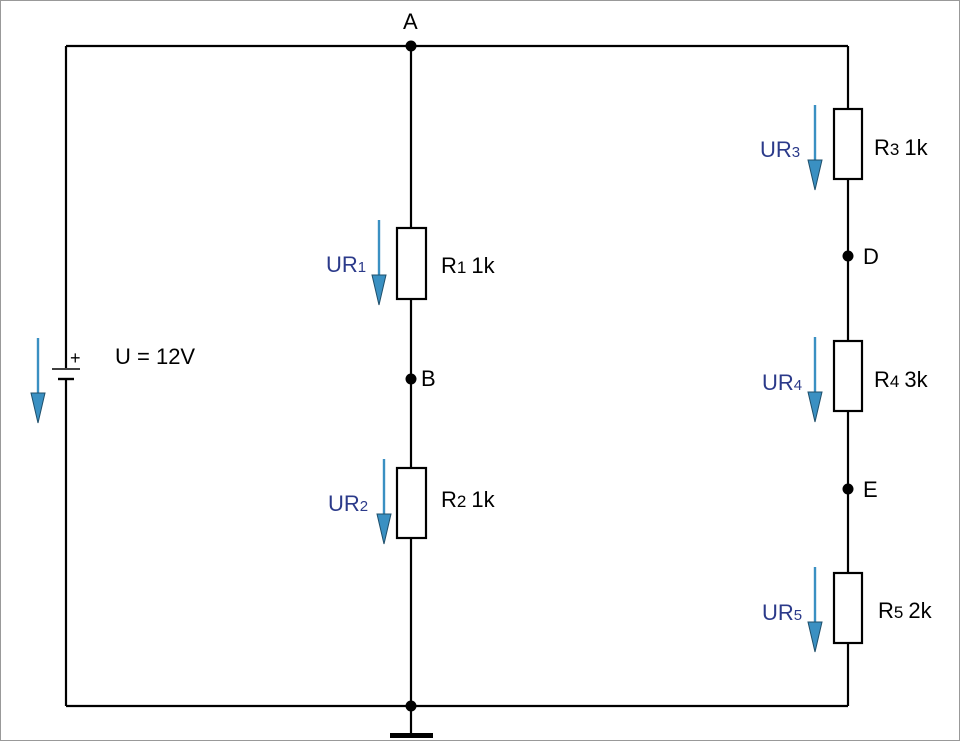 This screenshot has width=960, height=741. What do you see at coordinates (461, 267) in the screenshot?
I see `r1-subscript: 1` at bounding box center [461, 267].